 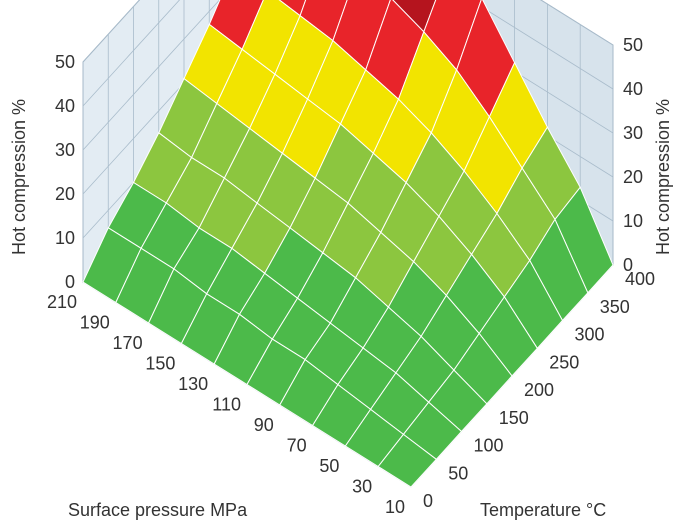 What do you see at coordinates (458, 473) in the screenshot?
I see `y-tick-label: 50` at bounding box center [458, 473].